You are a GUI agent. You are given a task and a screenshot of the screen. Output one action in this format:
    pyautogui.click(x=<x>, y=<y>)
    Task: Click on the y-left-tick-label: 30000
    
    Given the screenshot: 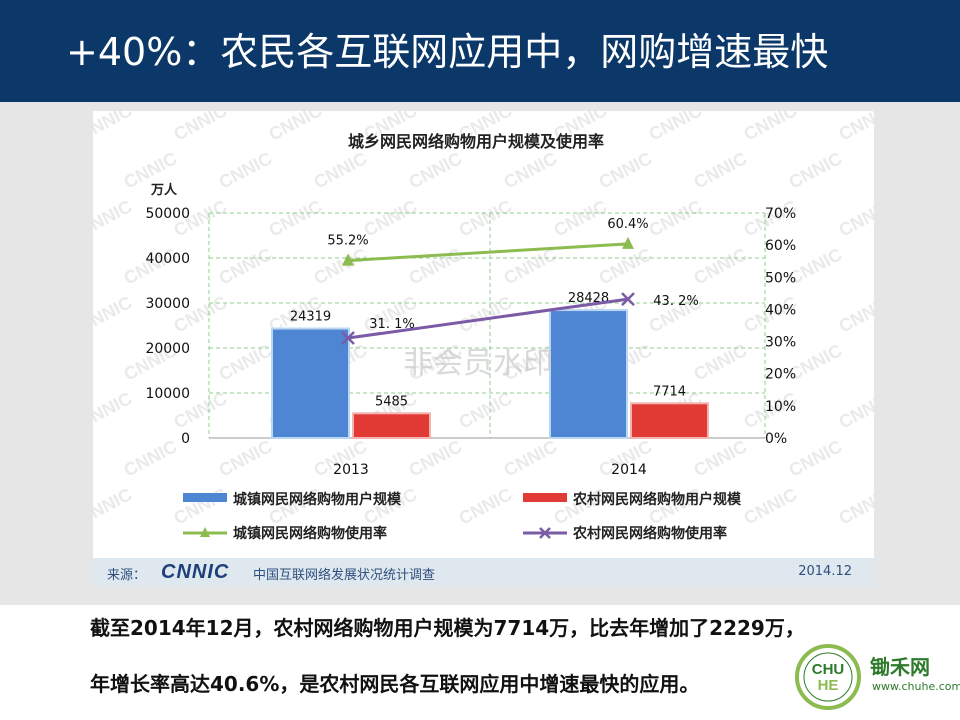 What is the action you would take?
    pyautogui.click(x=167, y=304)
    